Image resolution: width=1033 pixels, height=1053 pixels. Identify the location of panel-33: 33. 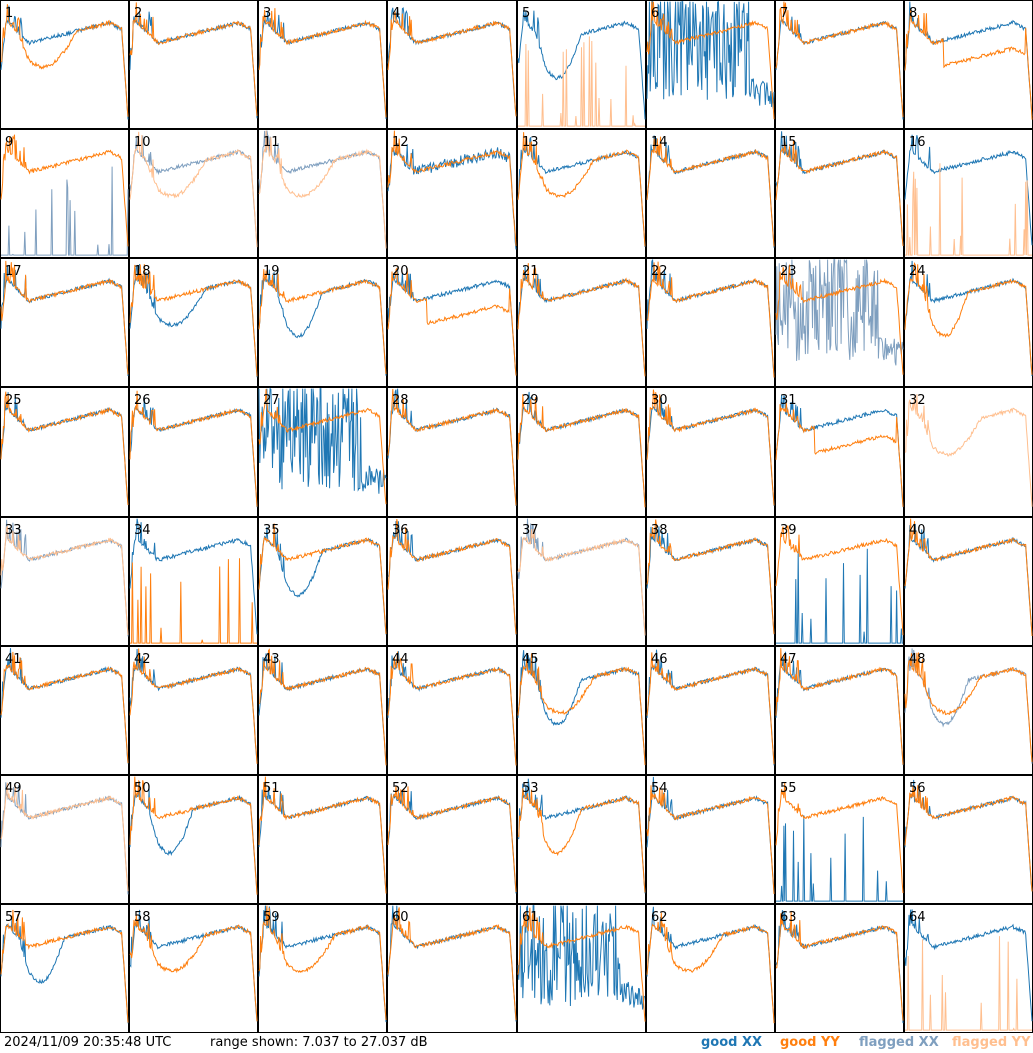
(64, 581).